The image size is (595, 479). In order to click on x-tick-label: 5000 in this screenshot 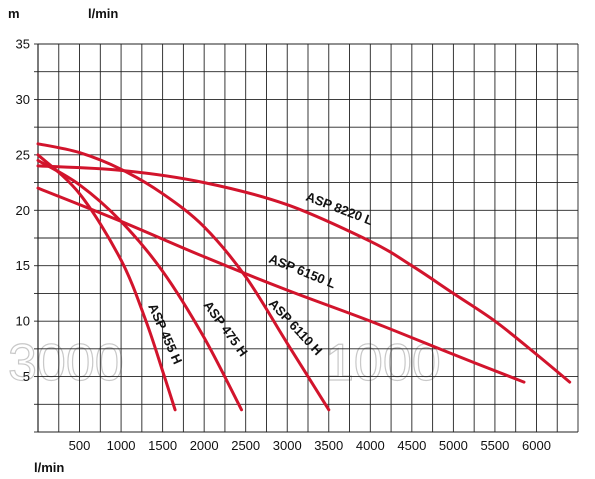, I will do `click(453, 445)`.